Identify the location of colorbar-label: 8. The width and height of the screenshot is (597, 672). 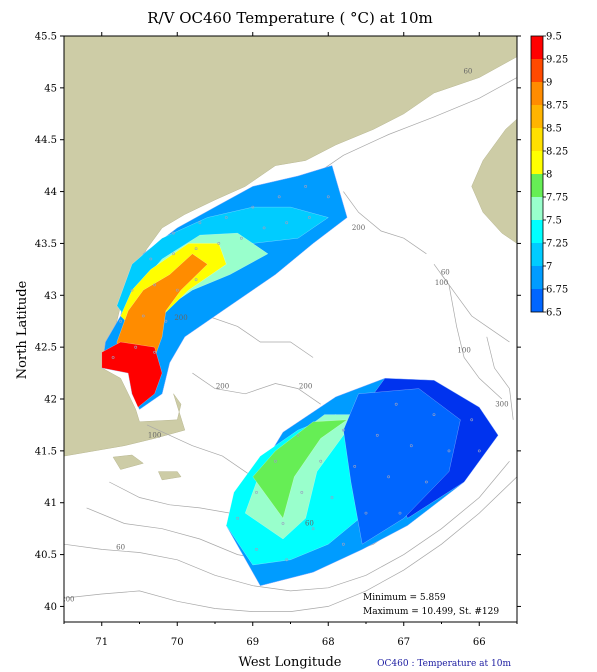
(549, 175).